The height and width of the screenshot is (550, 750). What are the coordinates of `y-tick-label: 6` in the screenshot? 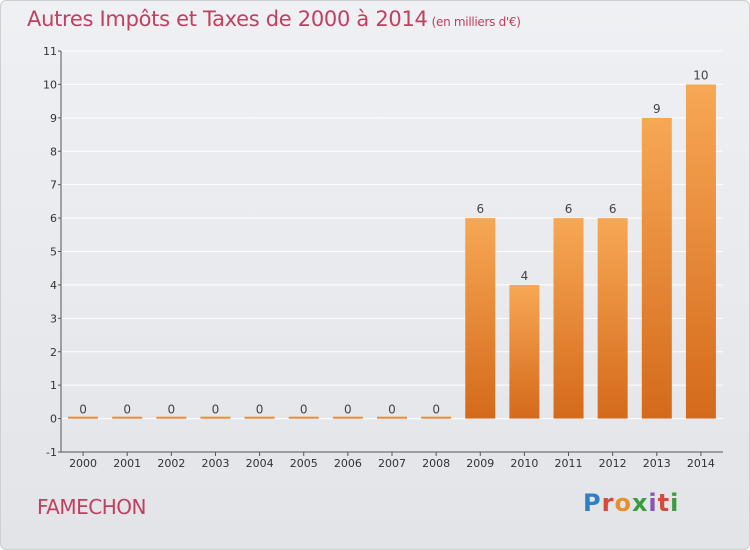 It's located at (53, 218).